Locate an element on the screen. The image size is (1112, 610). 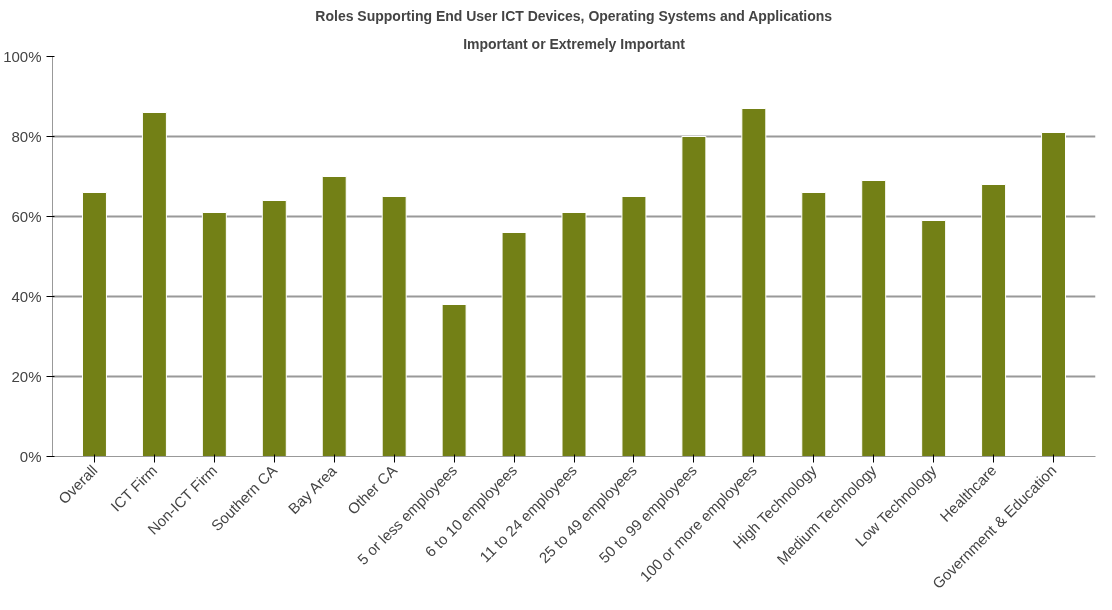
chart-title: Roles Supporting End User ICT Devices, Operating Systems and Applications is located at coordinates (574, 15).